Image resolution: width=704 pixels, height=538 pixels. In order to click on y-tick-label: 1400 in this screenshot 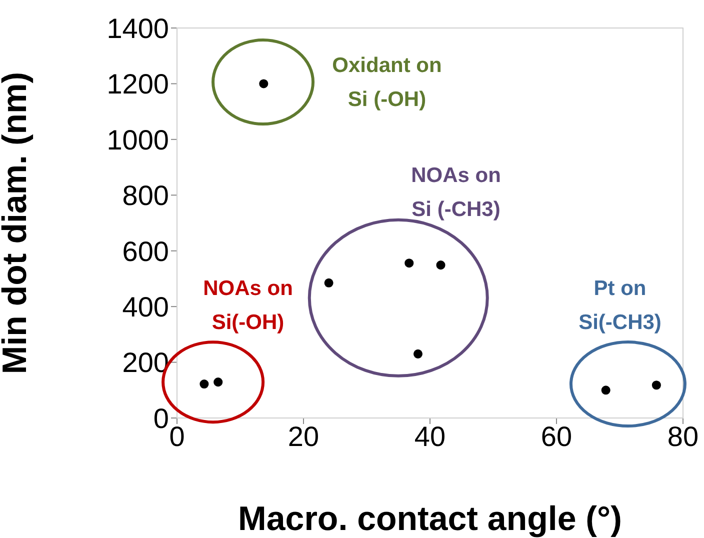, I will do `click(137, 28)`.